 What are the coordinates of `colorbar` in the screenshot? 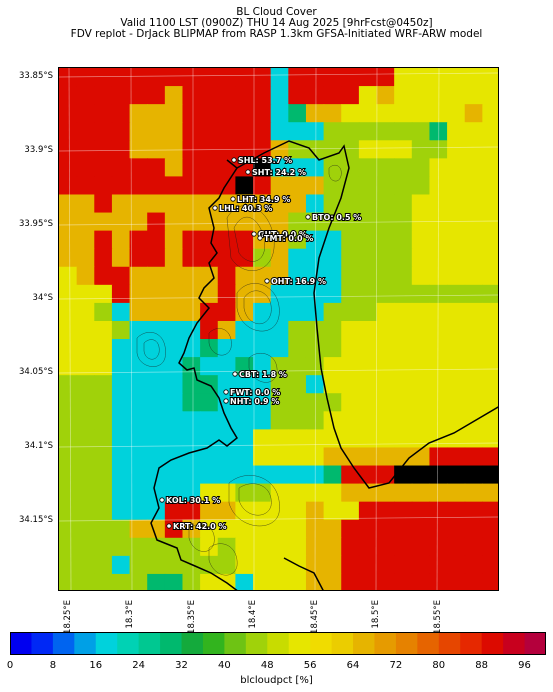 It's located at (278, 643).